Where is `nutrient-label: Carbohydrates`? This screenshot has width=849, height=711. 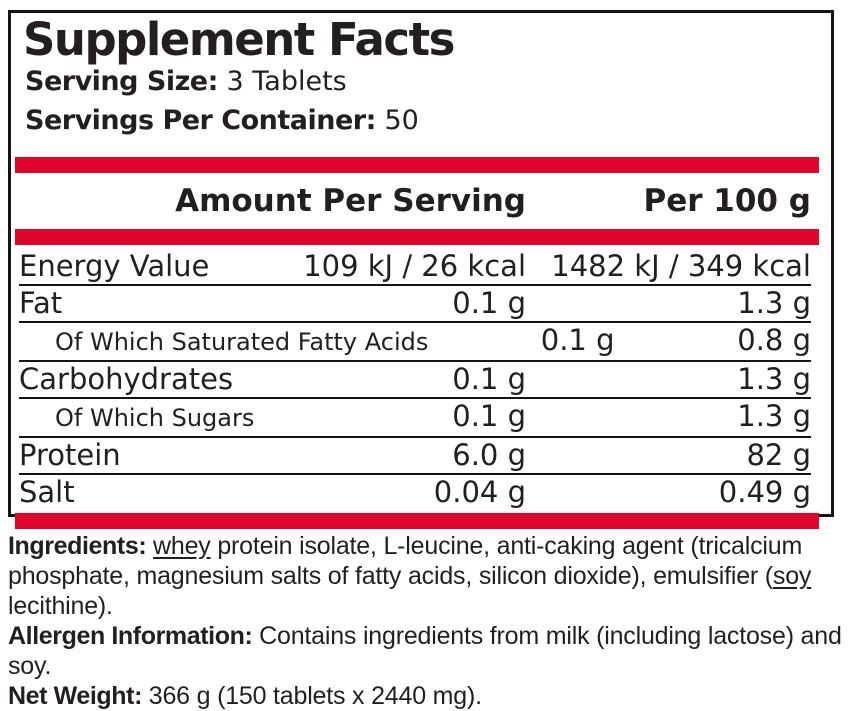
nutrient-label: Carbohydrates is located at coordinates (126, 378).